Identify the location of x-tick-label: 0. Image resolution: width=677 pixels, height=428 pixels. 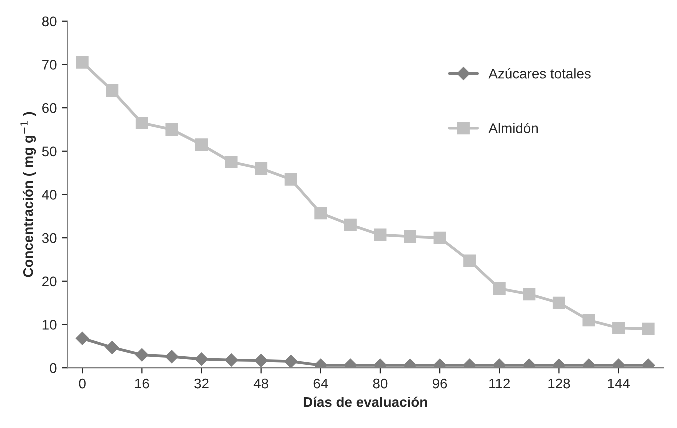
(82, 383).